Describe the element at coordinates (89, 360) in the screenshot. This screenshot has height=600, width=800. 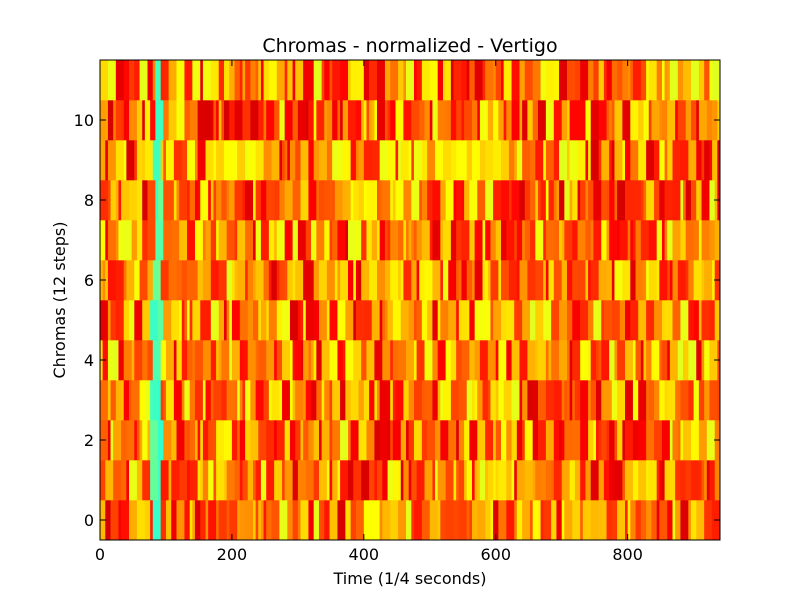
I see `y-tick-label: 4` at that location.